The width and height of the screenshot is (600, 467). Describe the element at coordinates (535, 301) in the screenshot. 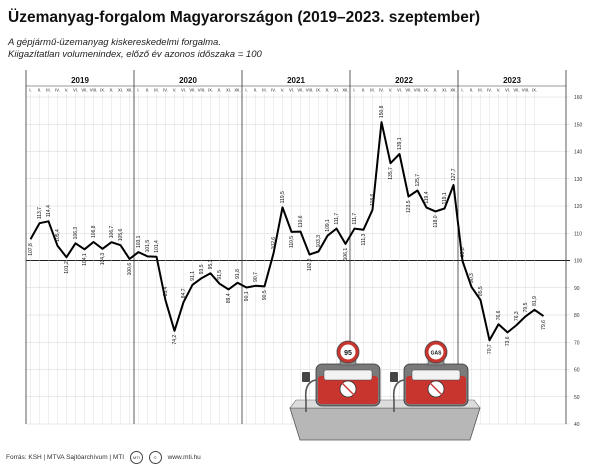

I see `data-label: 81,9` at that location.